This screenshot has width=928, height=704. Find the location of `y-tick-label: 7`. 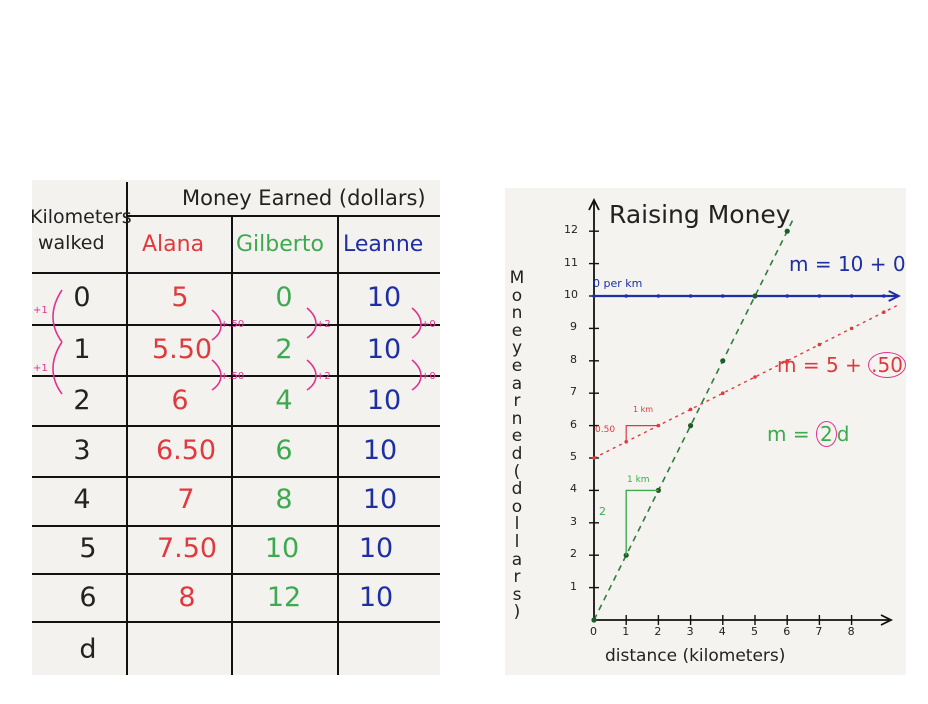

y-tick-label: 7 is located at coordinates (573, 392).